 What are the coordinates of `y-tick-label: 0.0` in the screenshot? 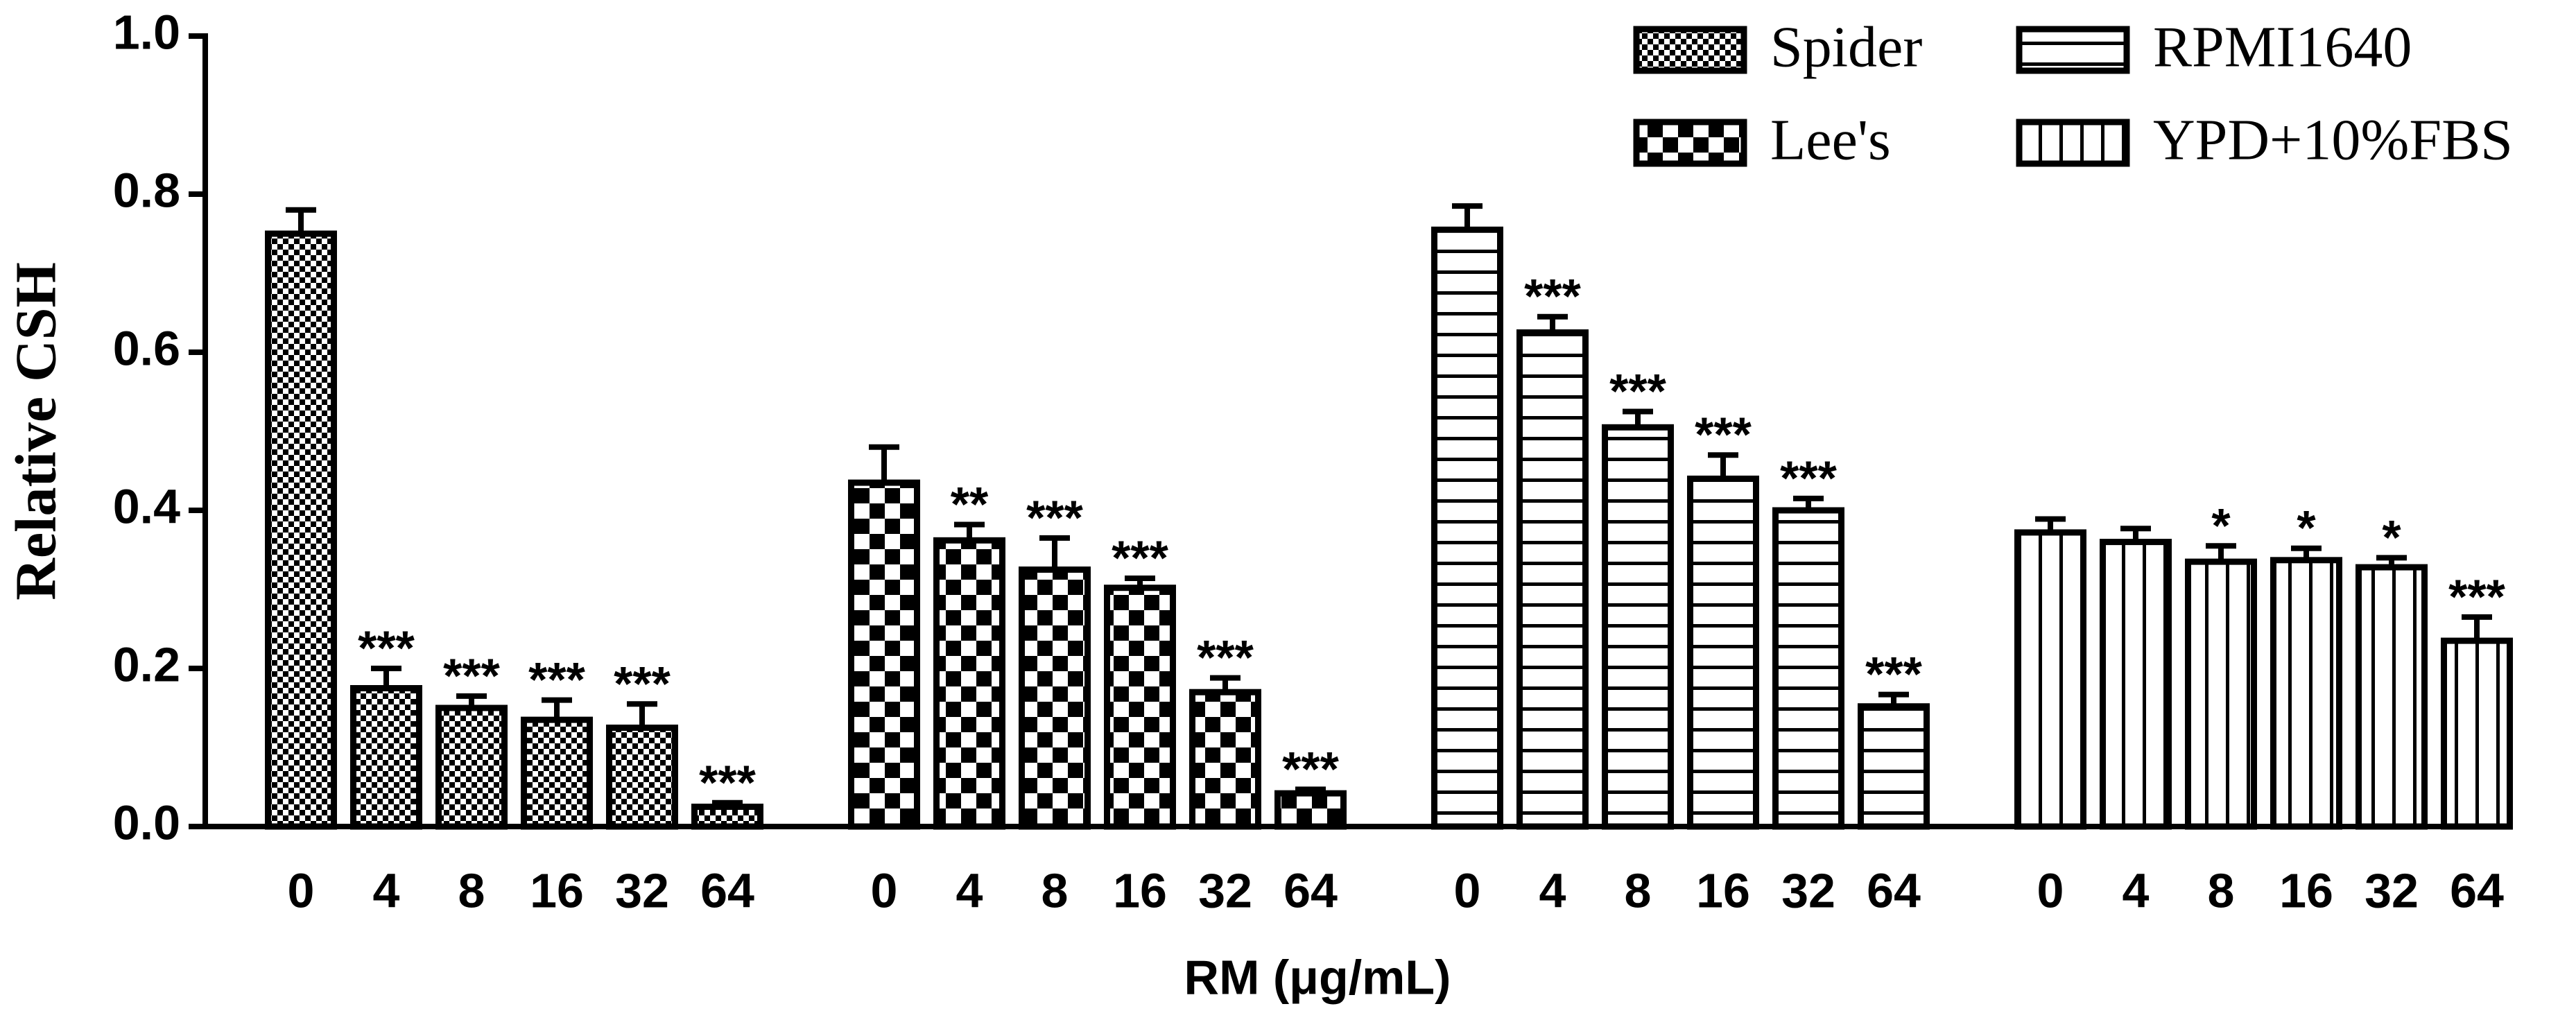 It's located at (146, 822).